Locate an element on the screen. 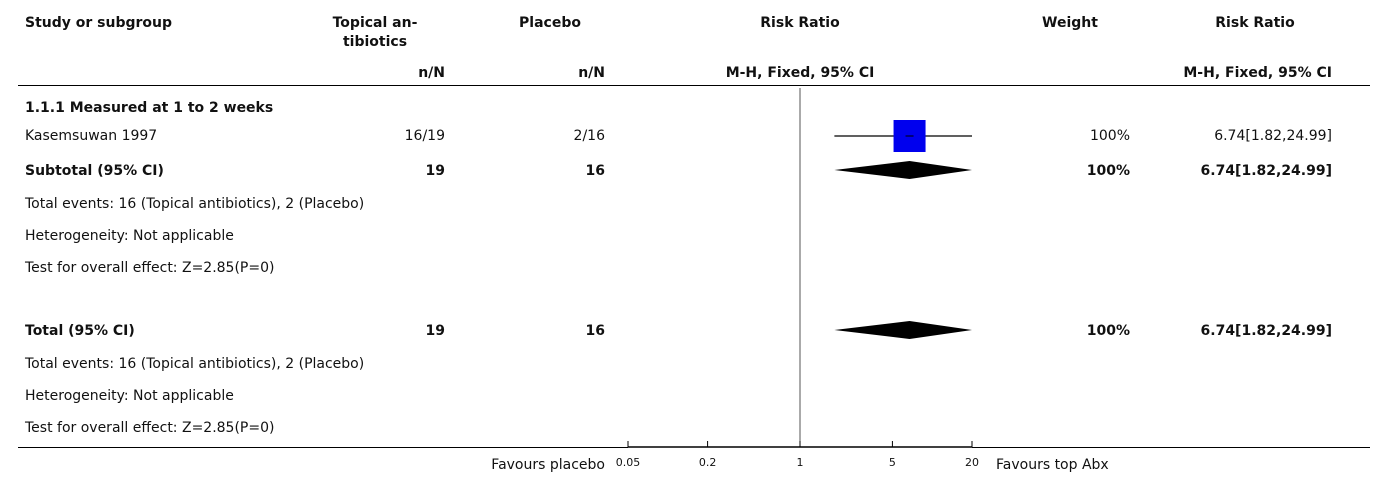 This screenshot has width=1373, height=477. subtotal-rr-text: 6.74[1.82,24.99] is located at coordinates (1266, 171).